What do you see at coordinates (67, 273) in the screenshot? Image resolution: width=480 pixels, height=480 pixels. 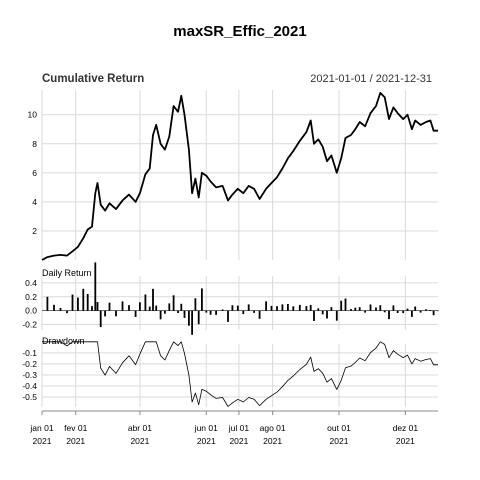 I see `daily-return-label: Daily Return` at bounding box center [67, 273].